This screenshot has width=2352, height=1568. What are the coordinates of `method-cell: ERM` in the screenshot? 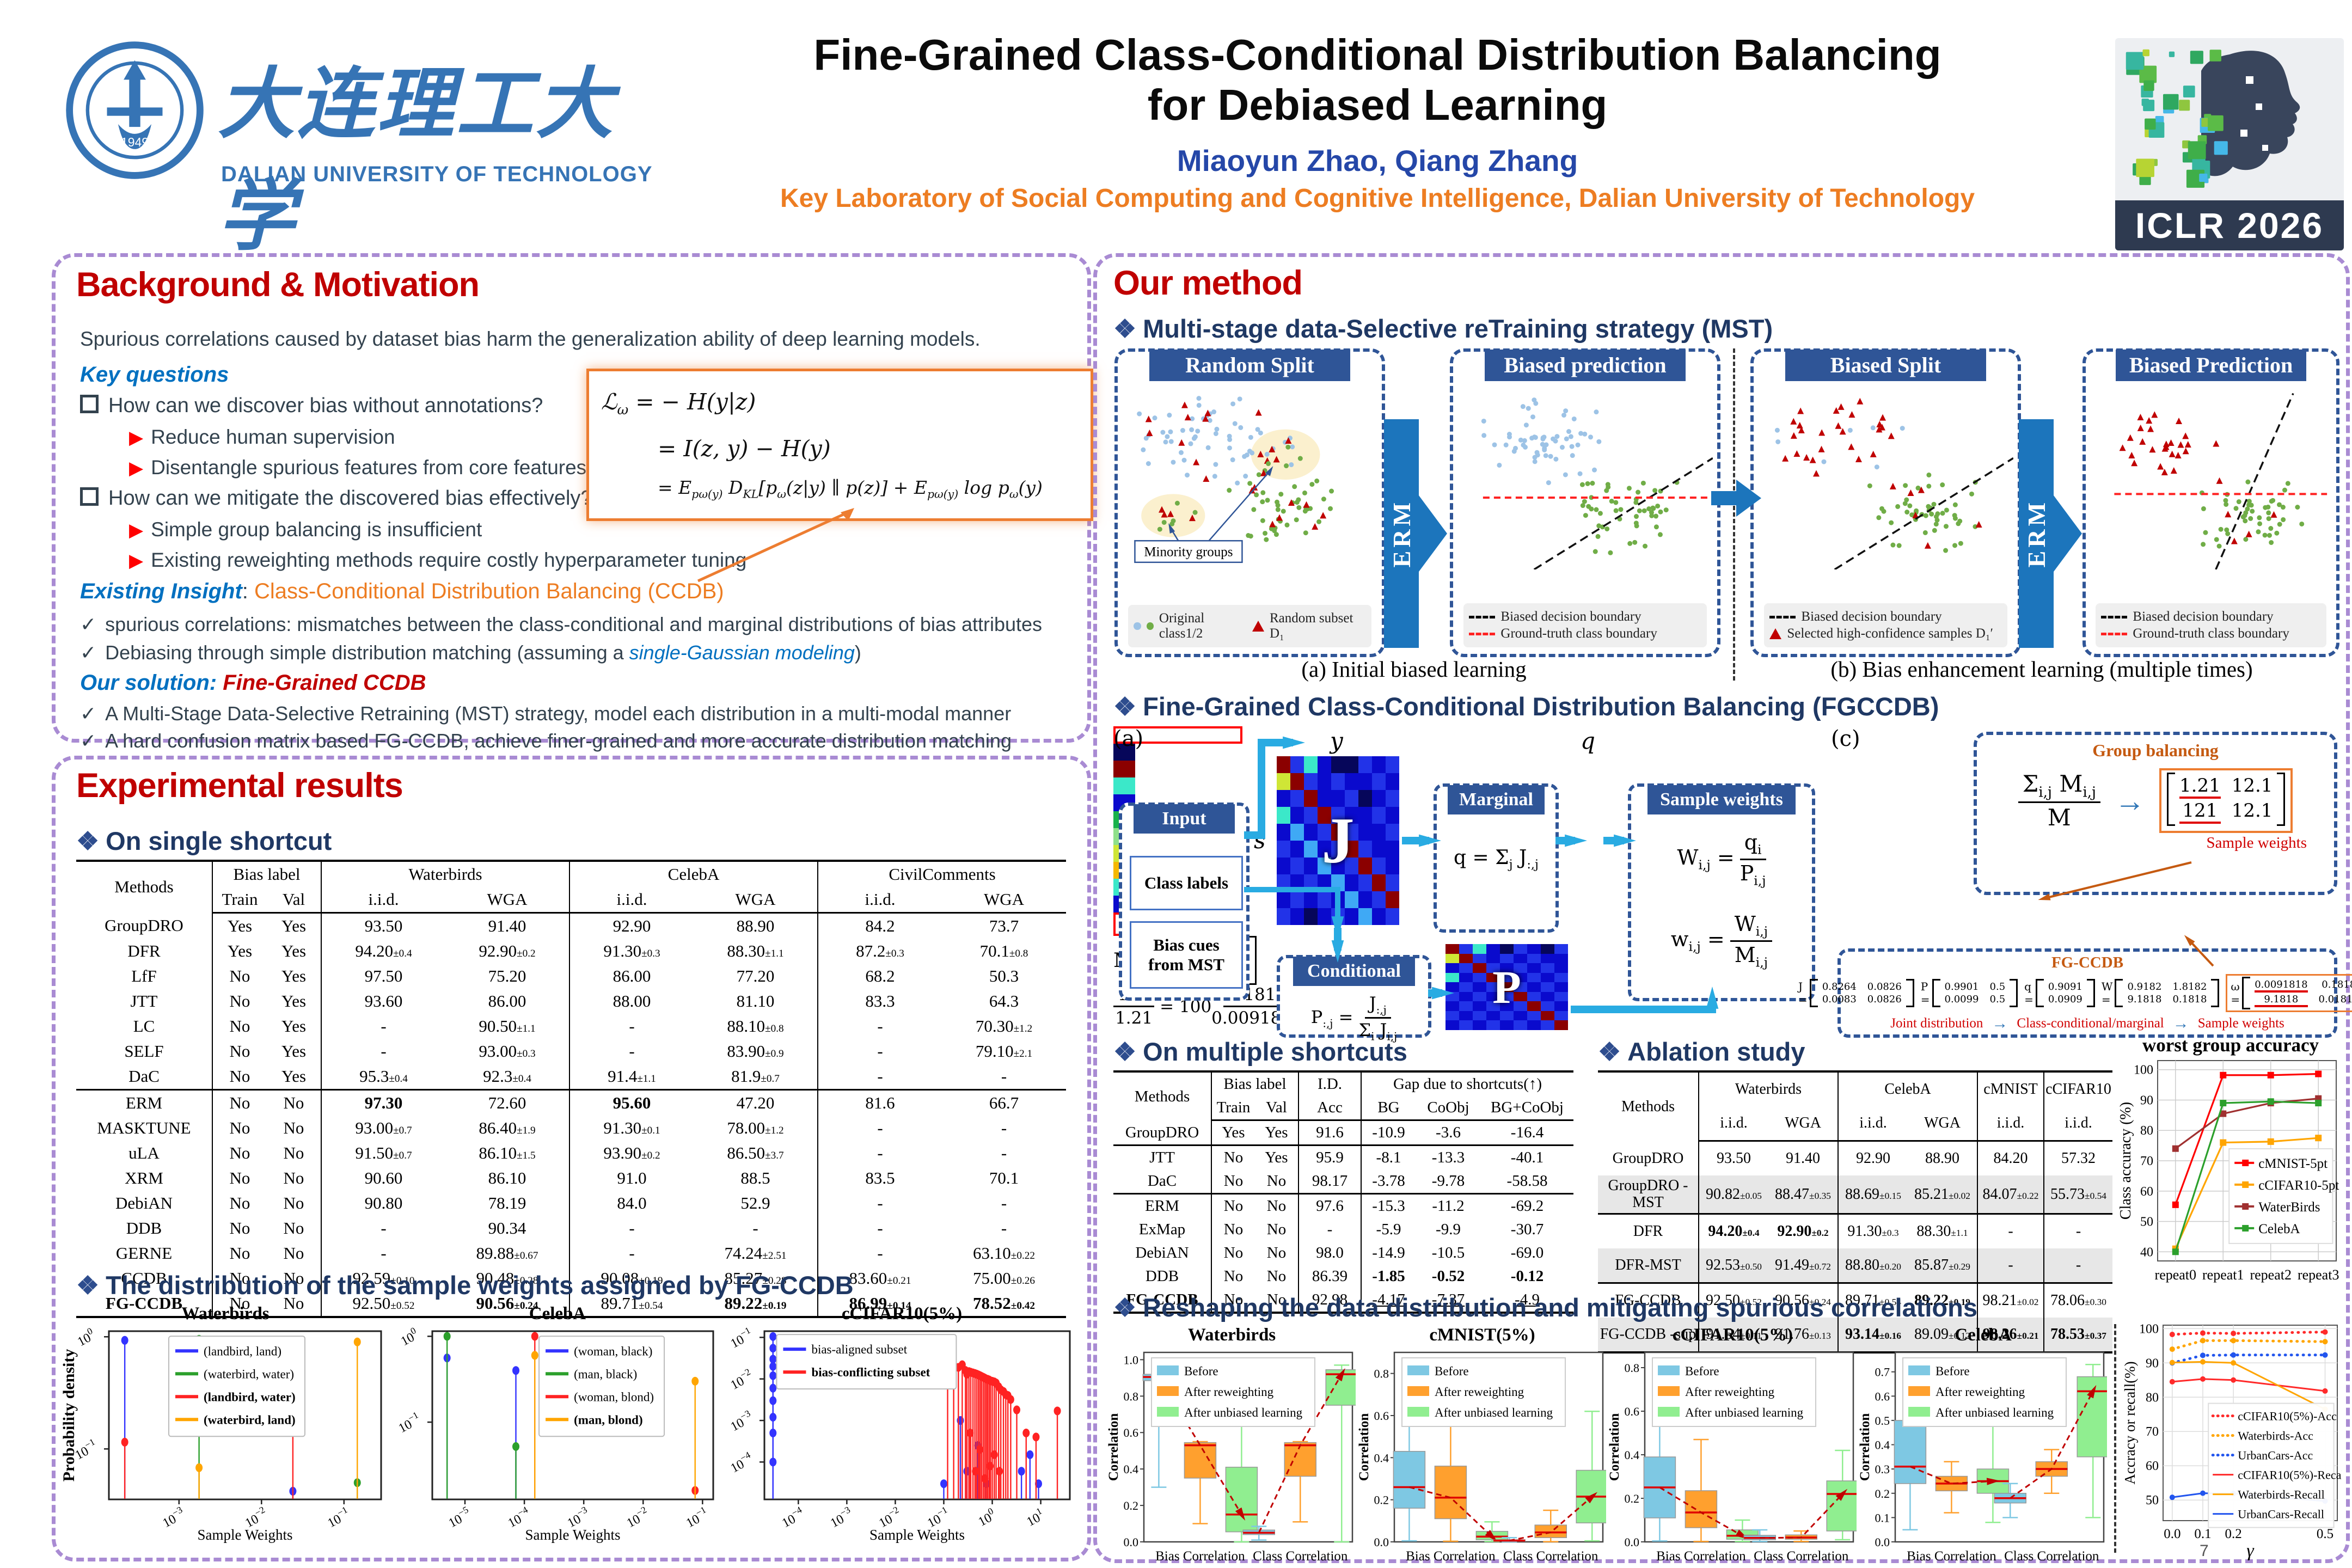 It's located at (1162, 1205).